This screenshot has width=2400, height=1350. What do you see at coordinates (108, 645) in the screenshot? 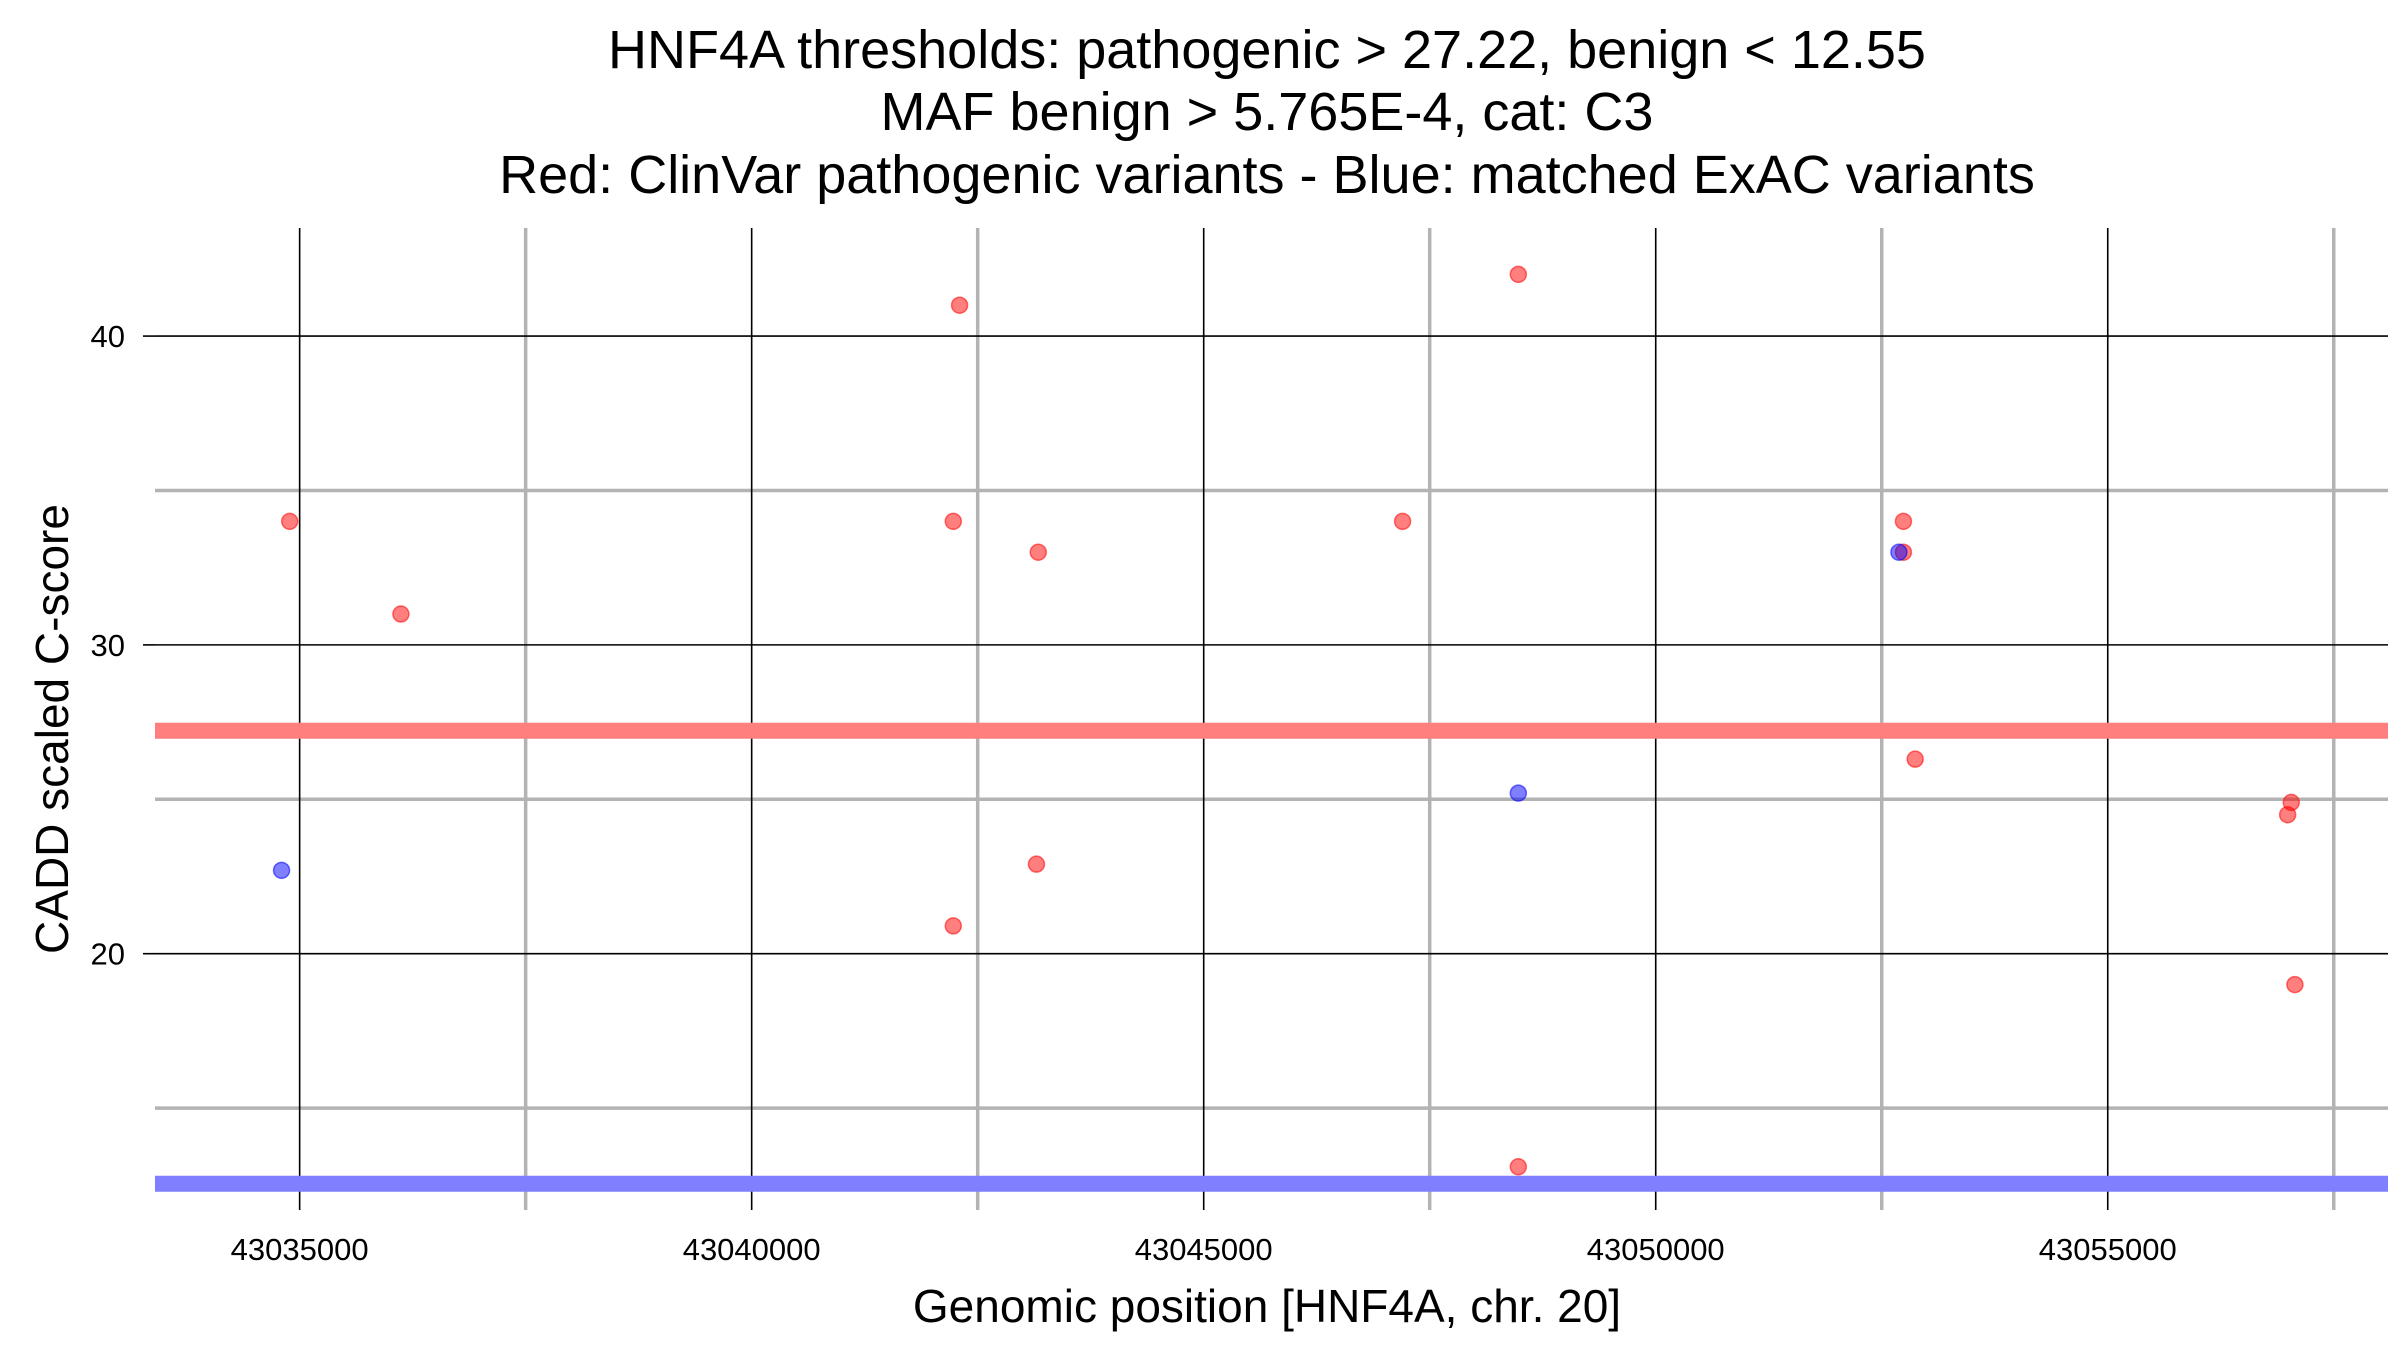
I see `y-tick-label: 30` at bounding box center [108, 645].